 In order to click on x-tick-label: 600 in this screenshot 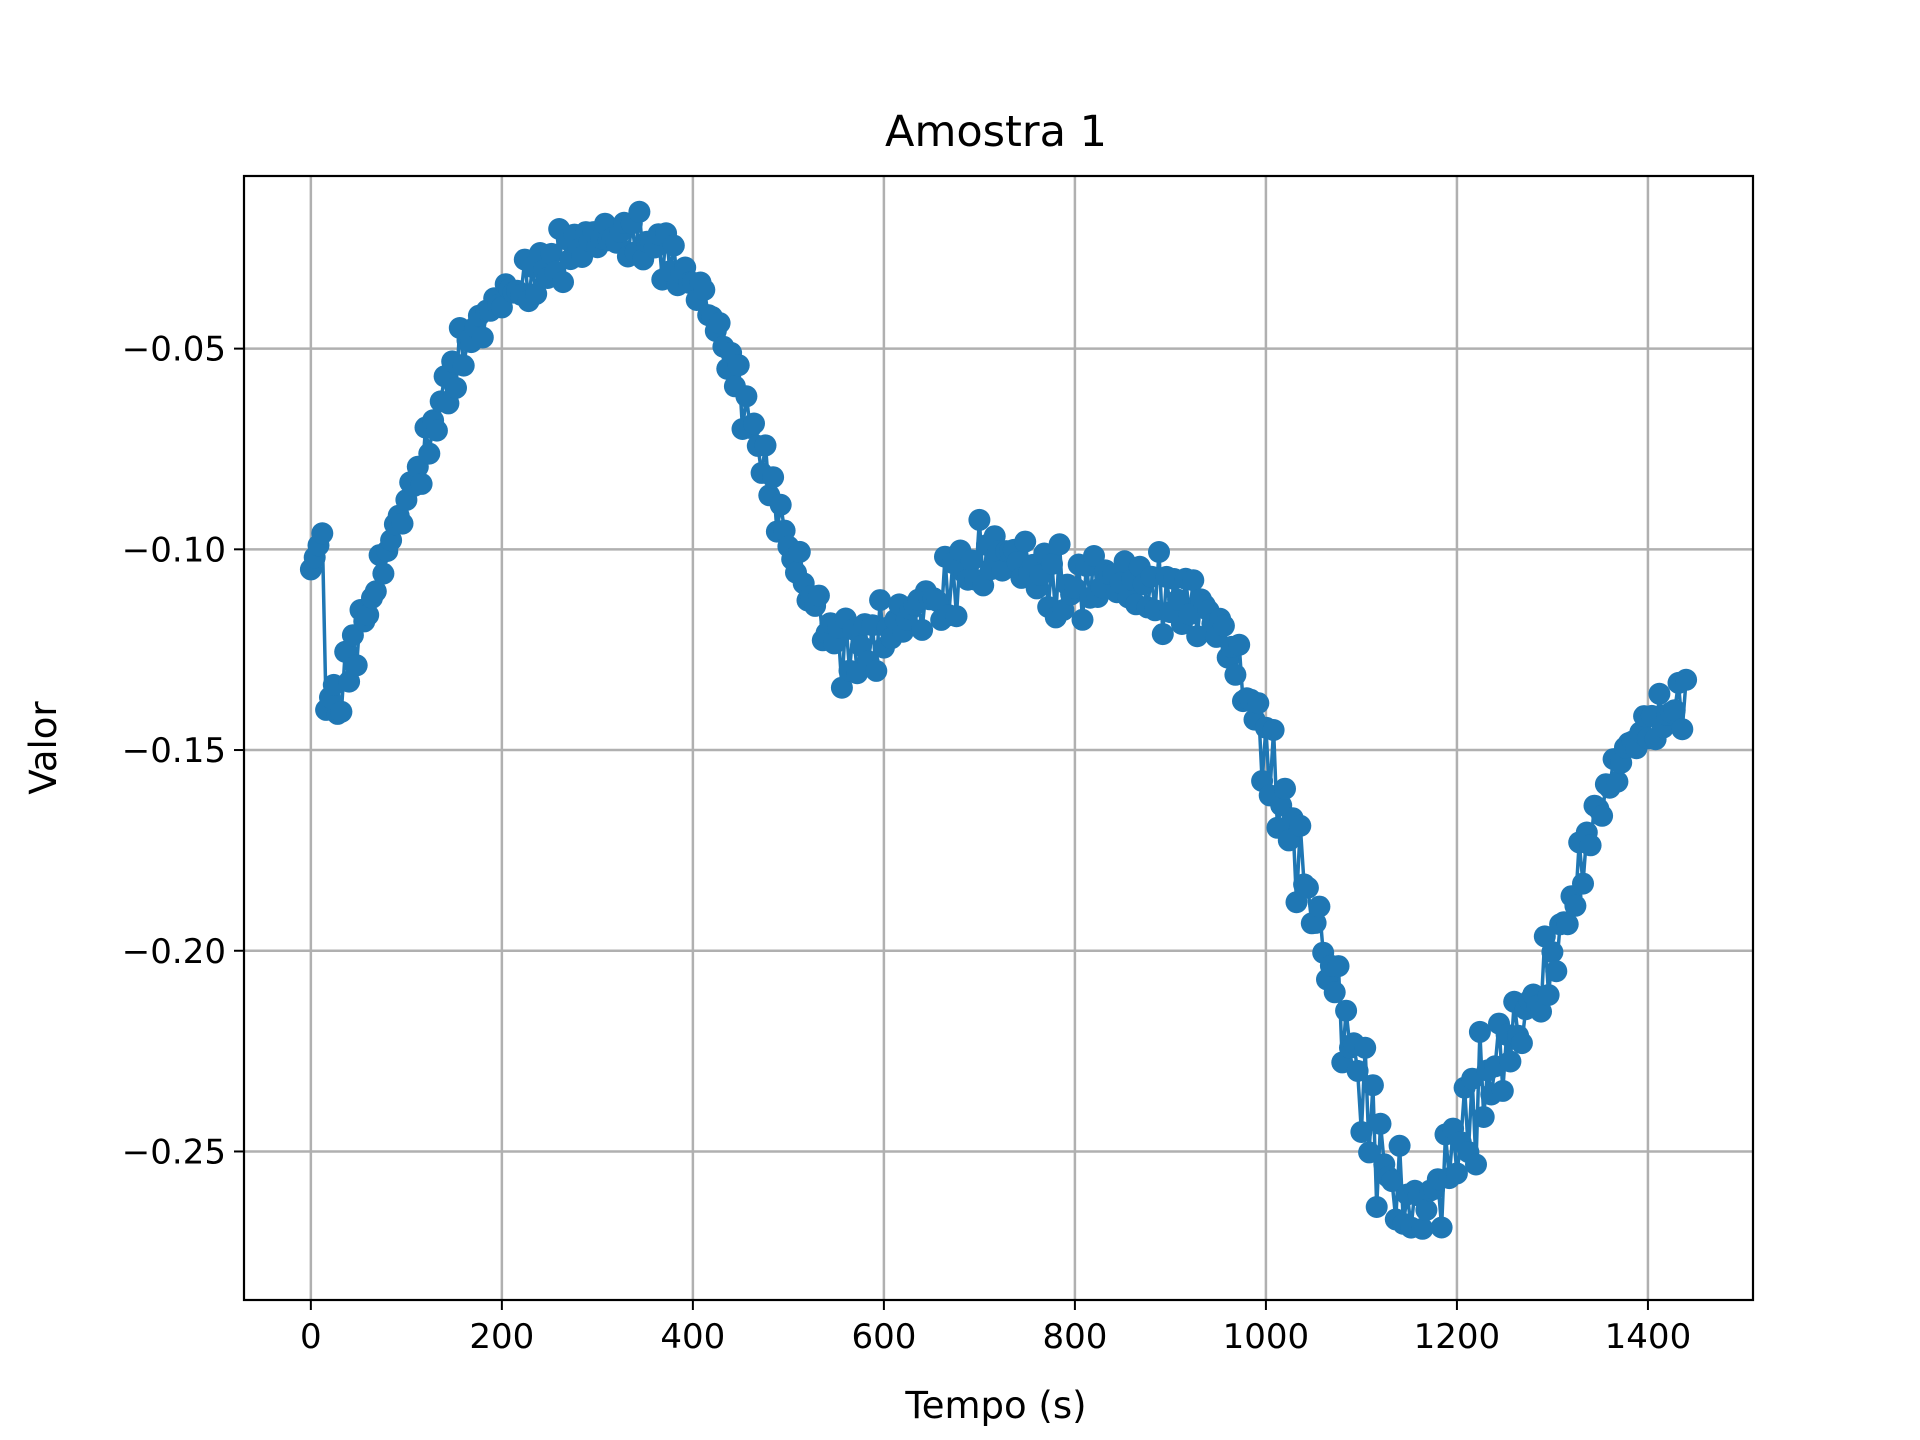, I will do `click(883, 1337)`.